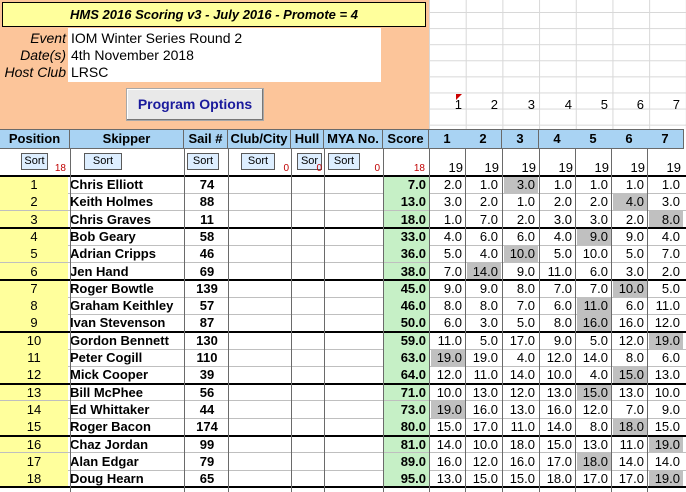  What do you see at coordinates (630, 202) in the screenshot?
I see `discard-race-cell: 4.0` at bounding box center [630, 202].